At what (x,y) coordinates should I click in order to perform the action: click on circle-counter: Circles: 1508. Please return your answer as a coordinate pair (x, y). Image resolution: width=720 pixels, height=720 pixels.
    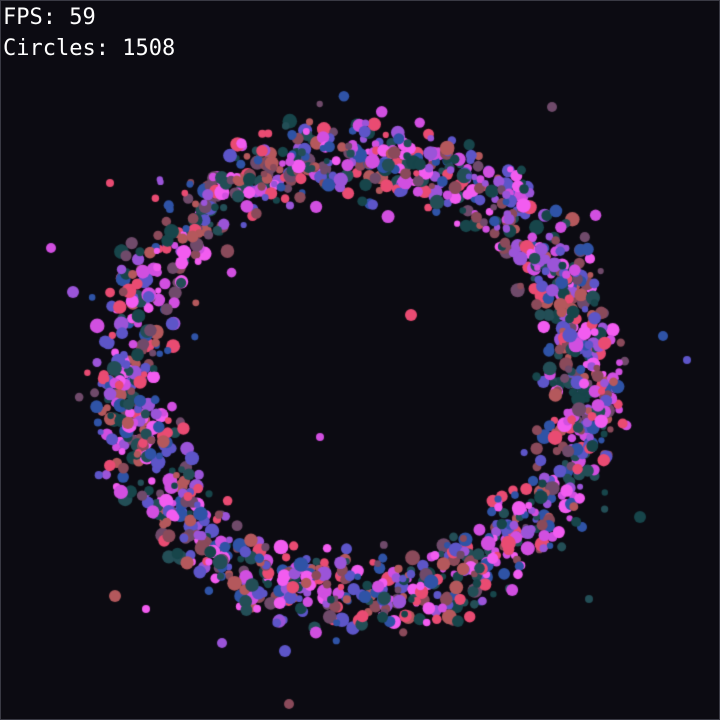
    Looking at the image, I should click on (89, 49).